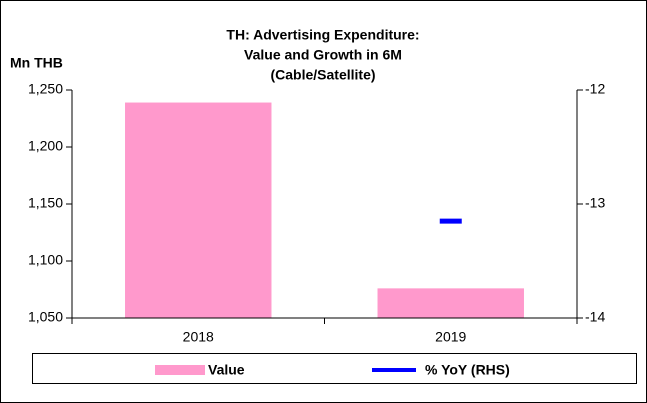  I want to click on legend-label: Value, so click(226, 370).